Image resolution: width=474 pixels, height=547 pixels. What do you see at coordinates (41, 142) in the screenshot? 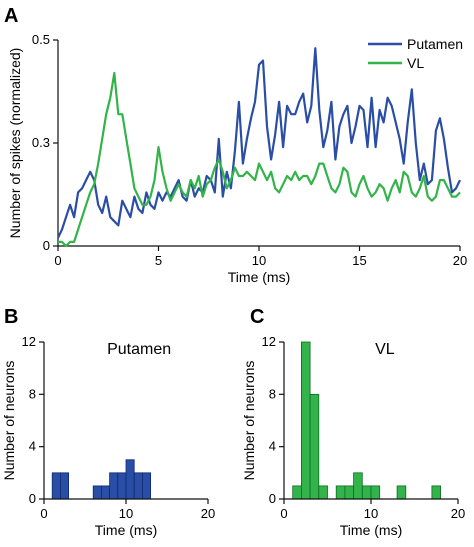
I see `y-tick-label: 0.3` at bounding box center [41, 142].